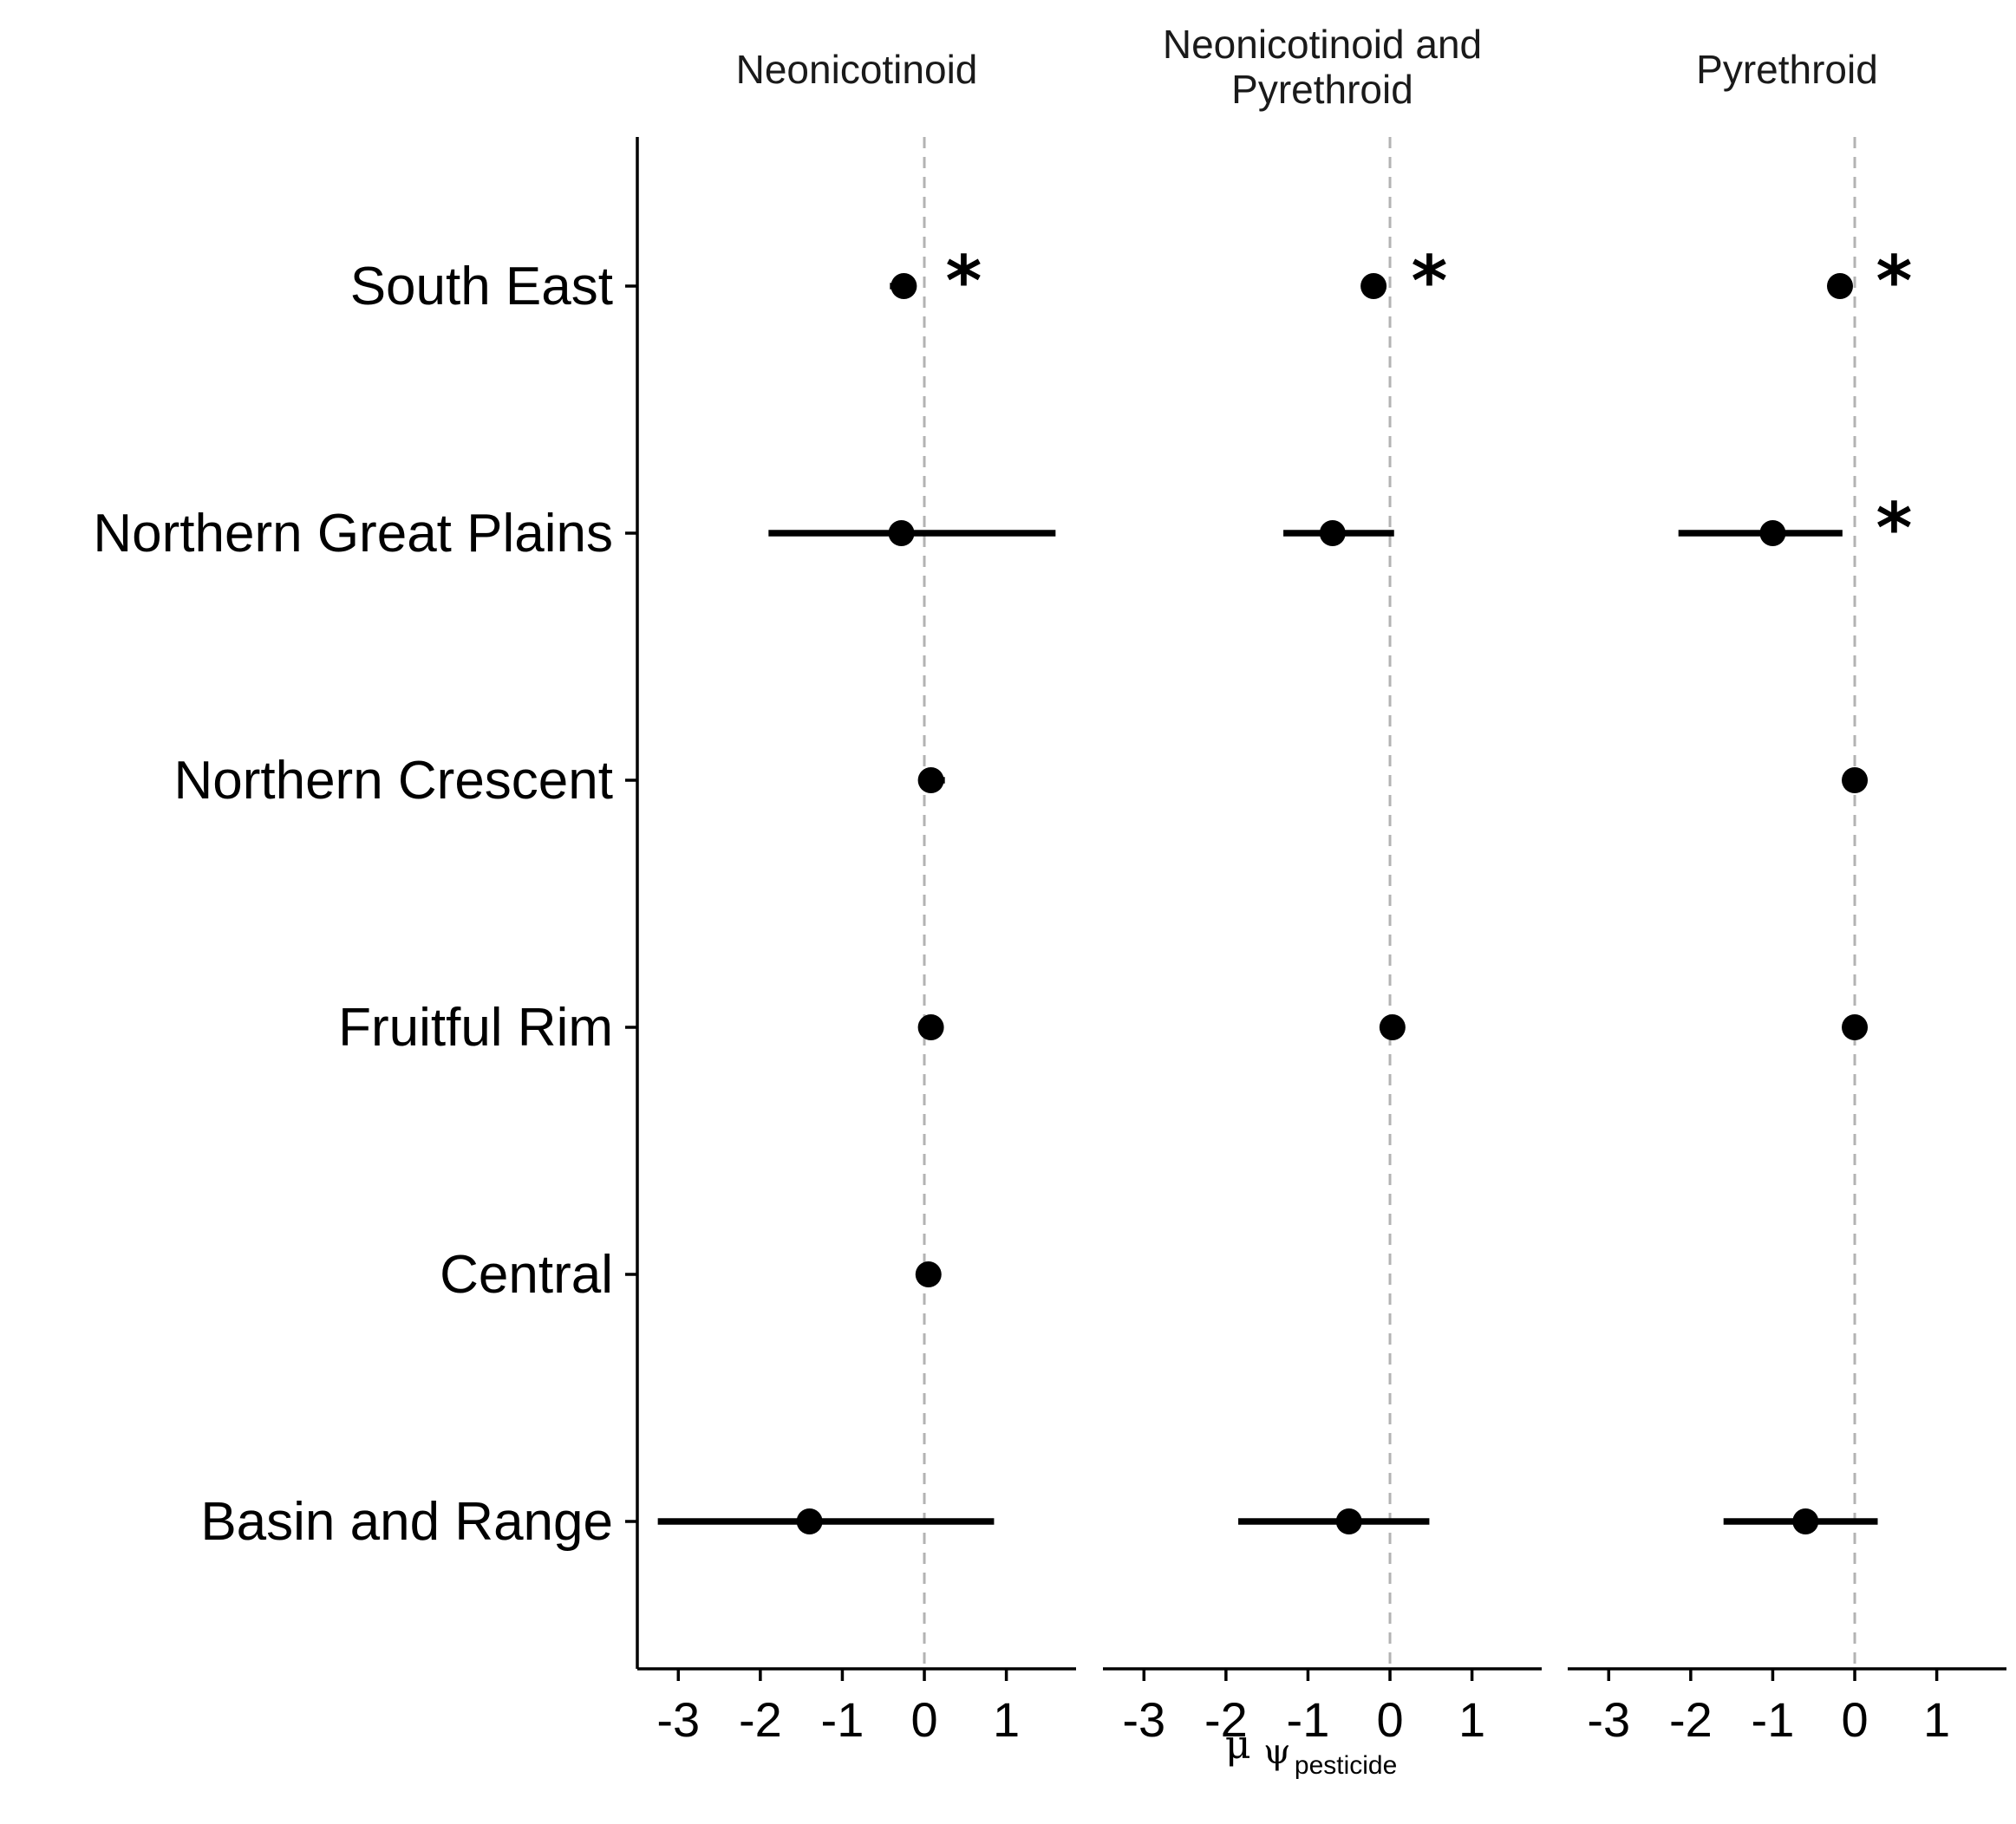 Image resolution: width=2016 pixels, height=1824 pixels. I want to click on facet-title: Pyrethroid, so click(1787, 69).